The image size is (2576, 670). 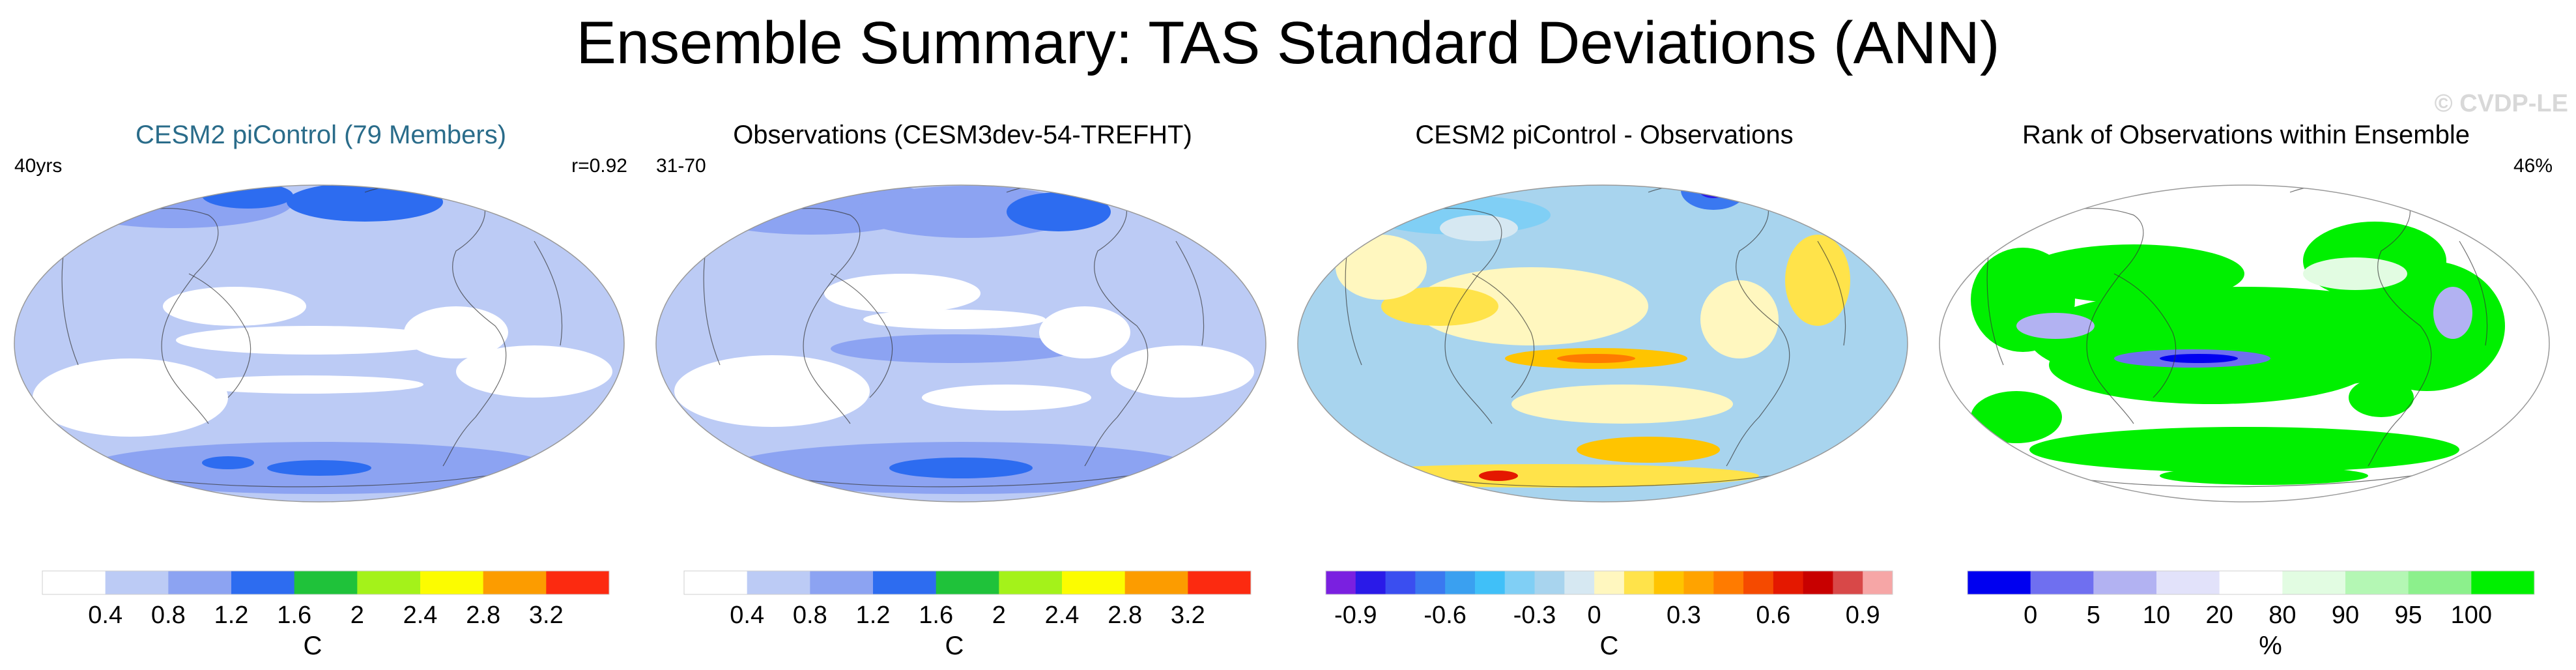 I want to click on colorbar-tick-label: 95, so click(x=2408, y=616).